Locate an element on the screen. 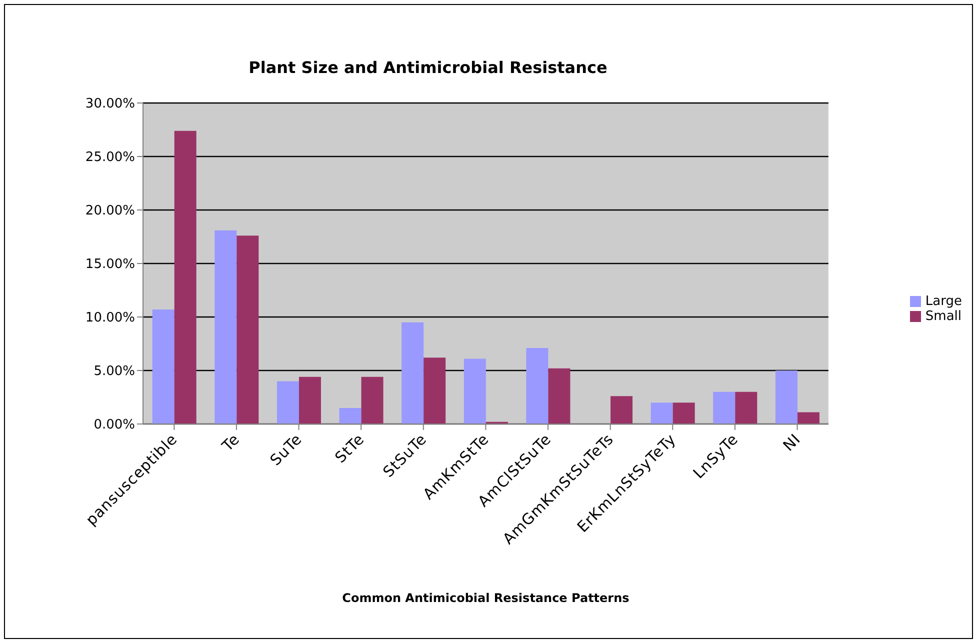 This screenshot has width=977, height=643. y-tick-label: 30.00% is located at coordinates (110, 104).